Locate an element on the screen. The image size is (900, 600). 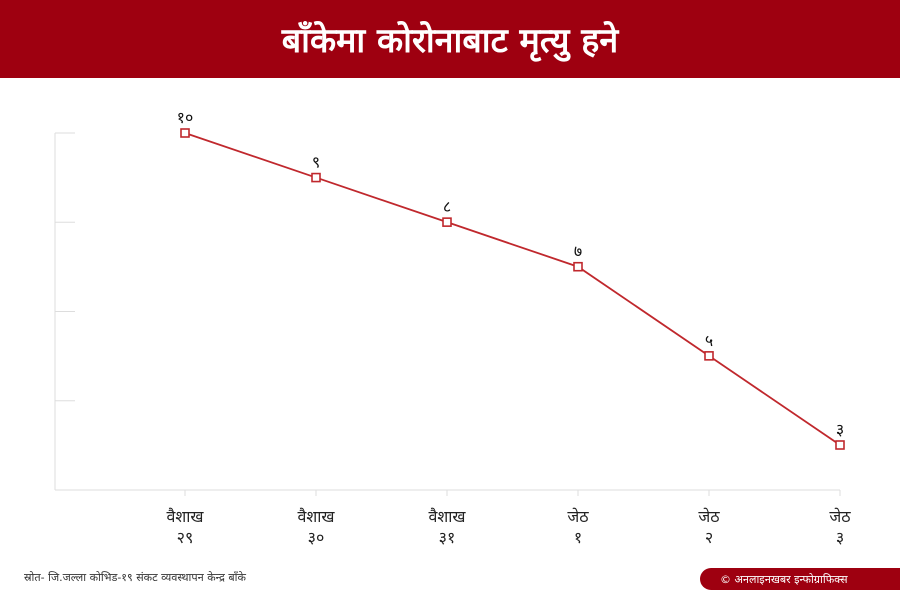
data-label: १० is located at coordinates (185, 117).